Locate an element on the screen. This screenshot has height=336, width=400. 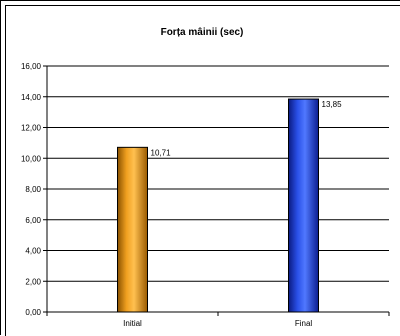
data-label-final: 13,85 is located at coordinates (332, 104).